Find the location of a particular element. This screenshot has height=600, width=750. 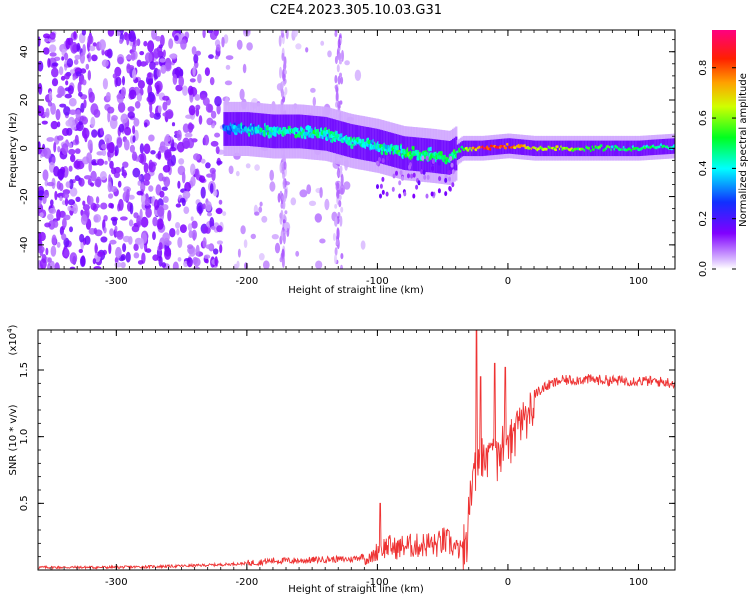

x-tick-label: -200 is located at coordinates (247, 582).